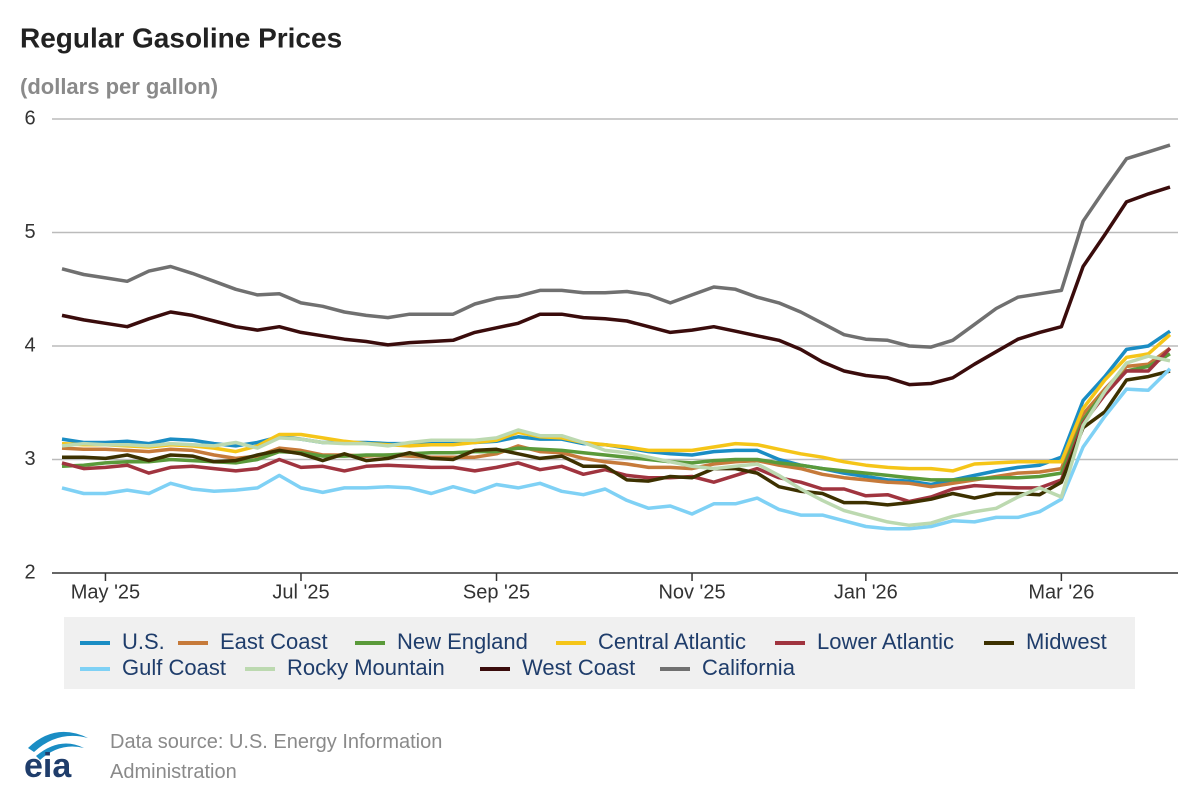  Describe the element at coordinates (274, 641) in the screenshot. I see `legend-label: East Coast` at that location.